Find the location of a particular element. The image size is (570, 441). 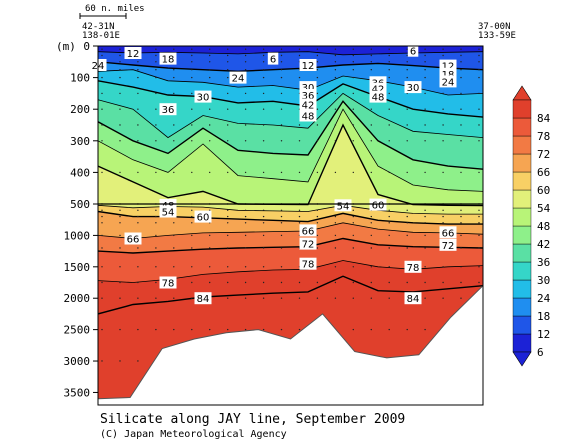

contour-label-text: 60 is located at coordinates (378, 206).